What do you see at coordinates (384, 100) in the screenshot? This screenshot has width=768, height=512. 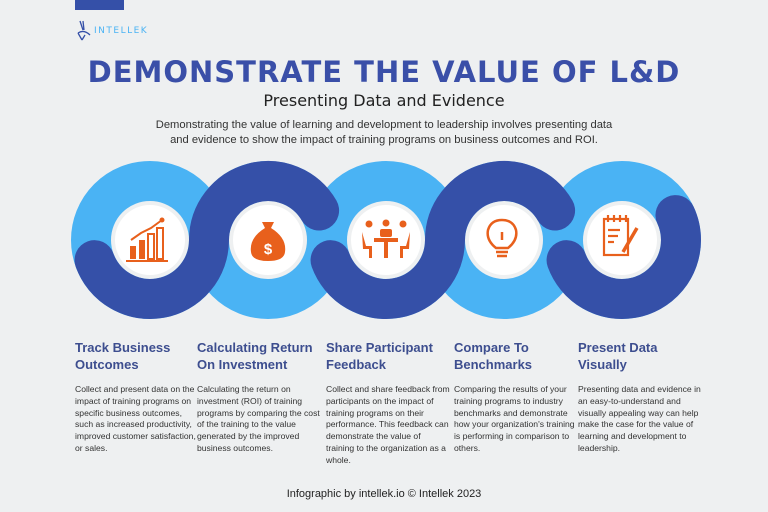 I see `page-subtitle: Presenting Data and Evidence` at bounding box center [384, 100].